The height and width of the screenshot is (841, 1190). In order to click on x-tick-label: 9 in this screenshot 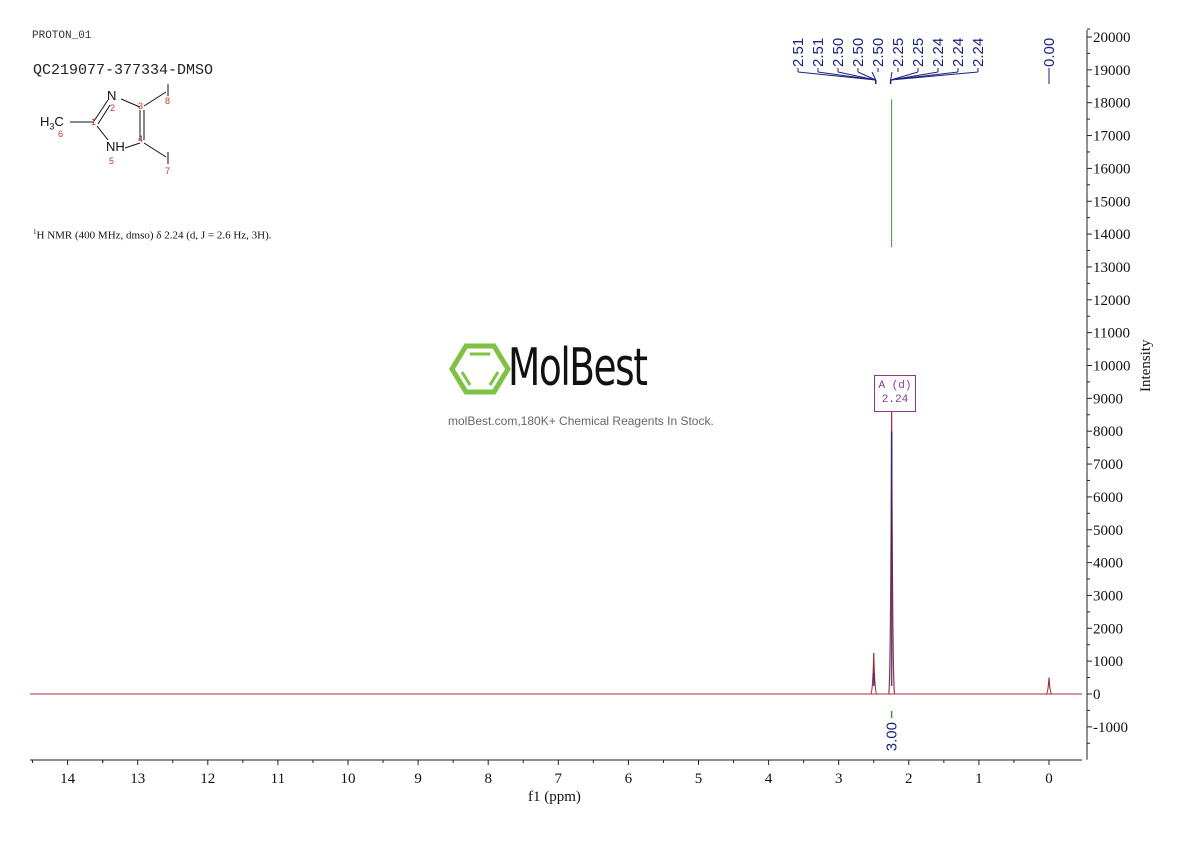, I will do `click(418, 779)`.